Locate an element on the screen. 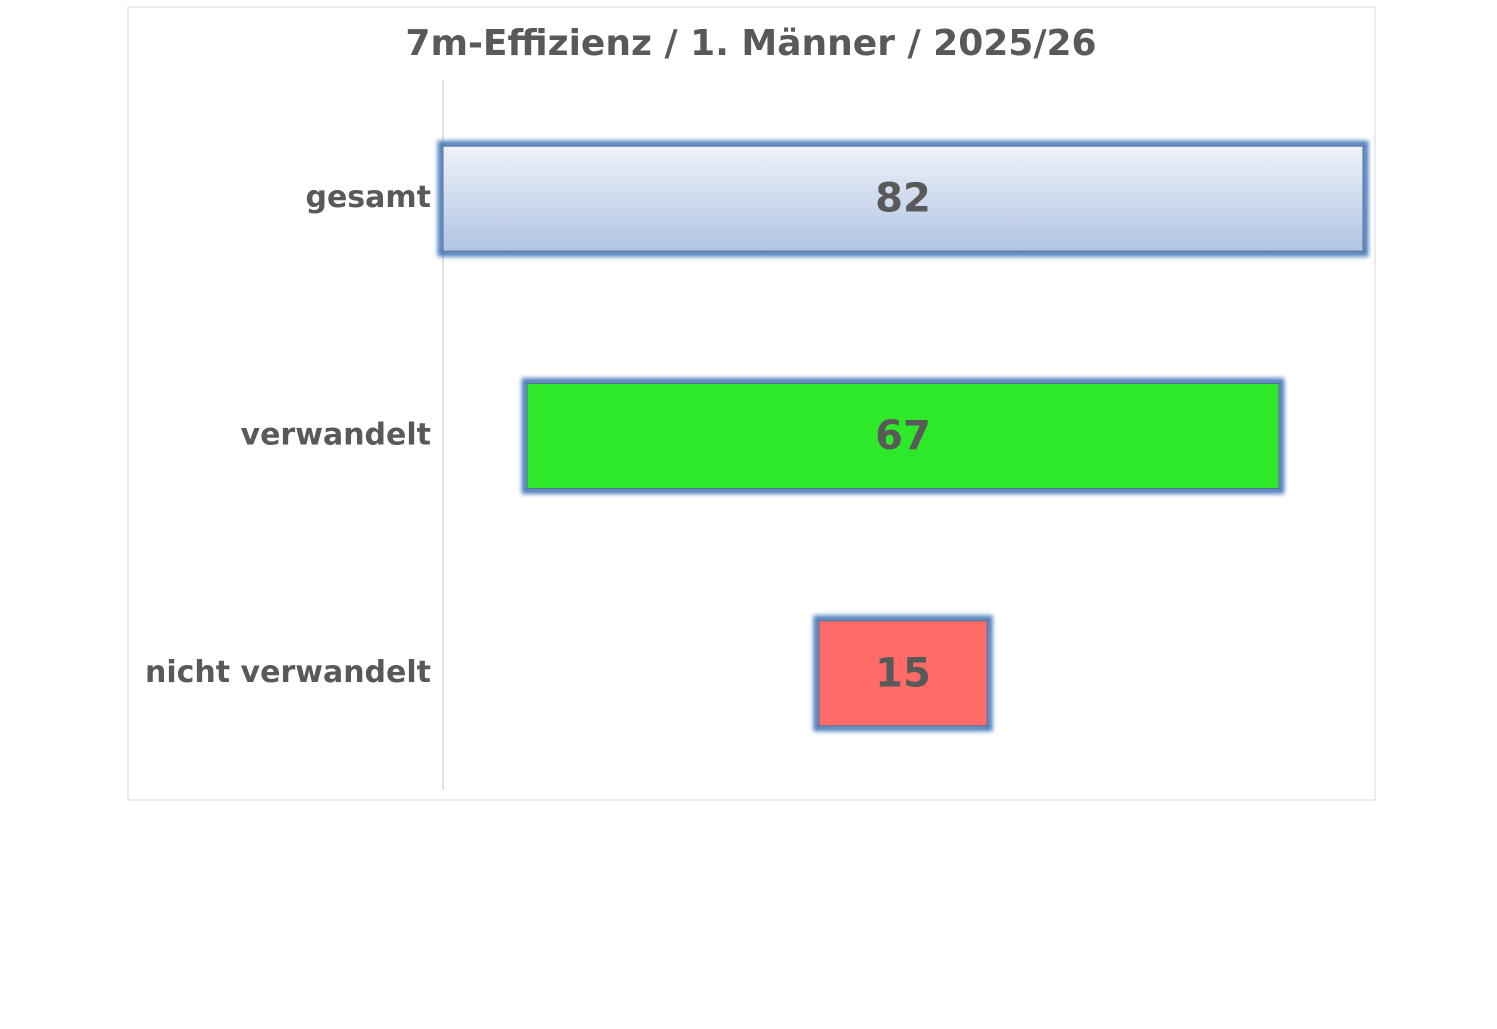 This screenshot has height=1029, width=1497. category-label: gesamt is located at coordinates (368, 197).